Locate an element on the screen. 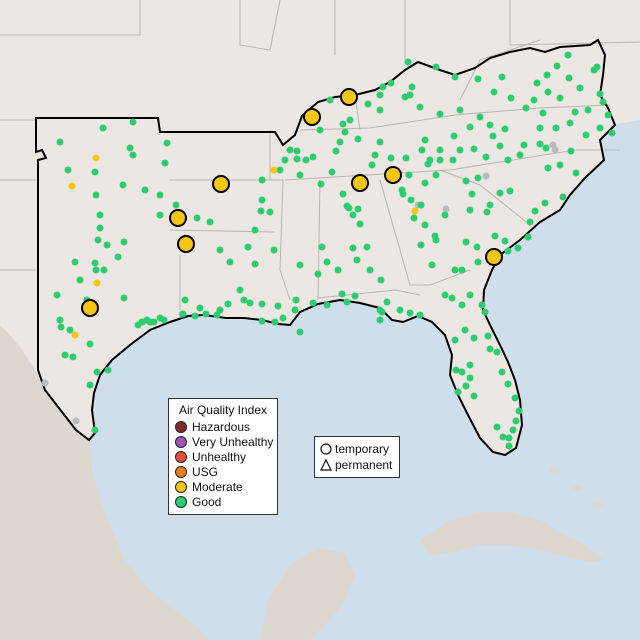 Image resolution: width=640 pixels, height=640 pixels. station-no-data is located at coordinates (486, 176).